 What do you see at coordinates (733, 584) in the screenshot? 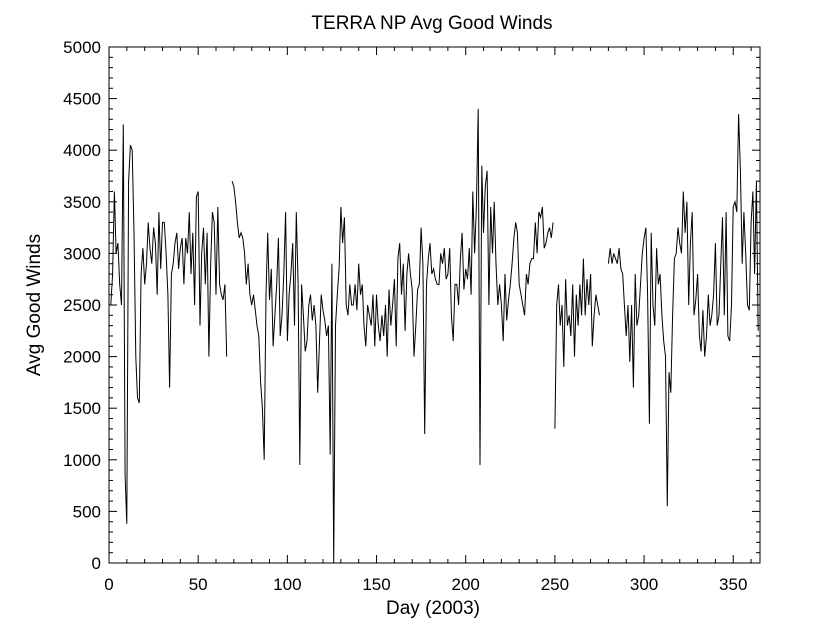
I see `x-tick-label: 350` at bounding box center [733, 584].